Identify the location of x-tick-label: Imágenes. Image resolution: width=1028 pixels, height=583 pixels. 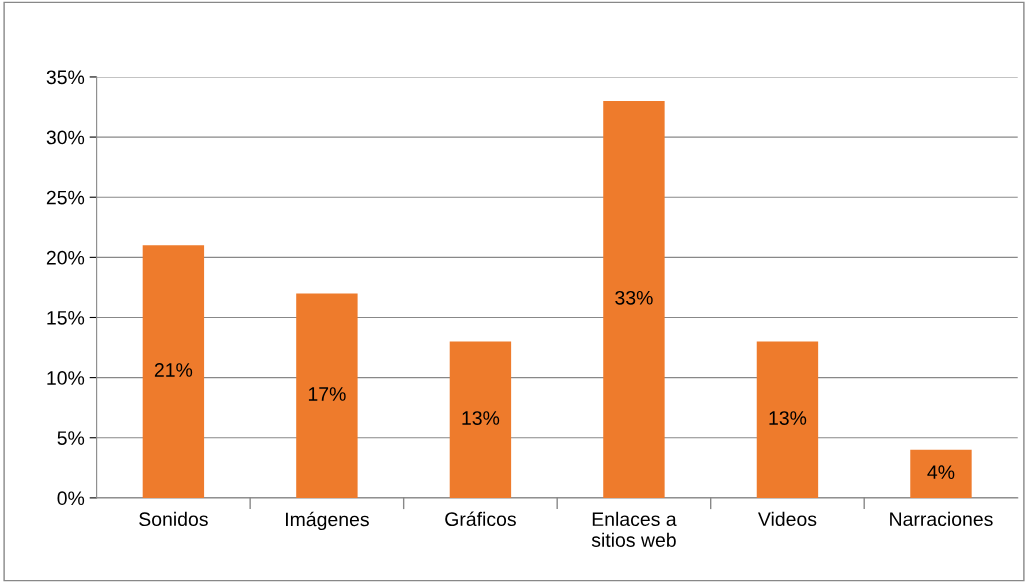
(327, 521).